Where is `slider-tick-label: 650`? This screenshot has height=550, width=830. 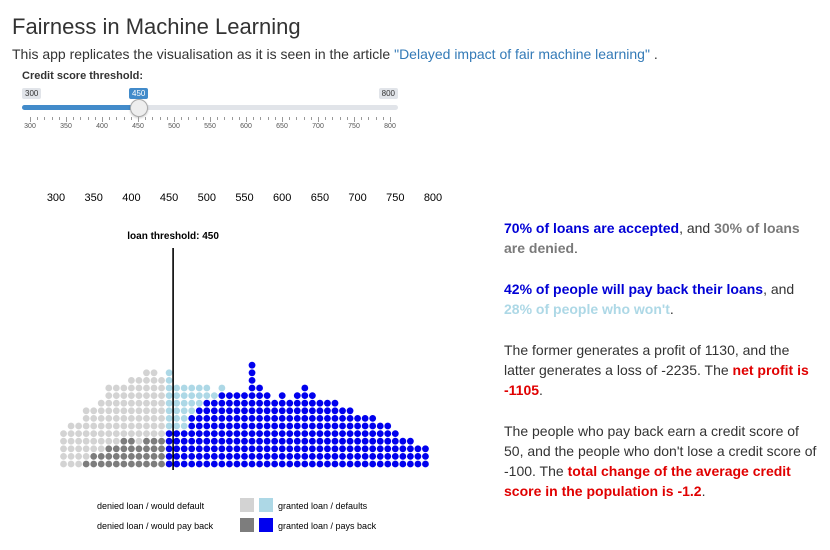
slider-tick-label: 650 is located at coordinates (282, 126).